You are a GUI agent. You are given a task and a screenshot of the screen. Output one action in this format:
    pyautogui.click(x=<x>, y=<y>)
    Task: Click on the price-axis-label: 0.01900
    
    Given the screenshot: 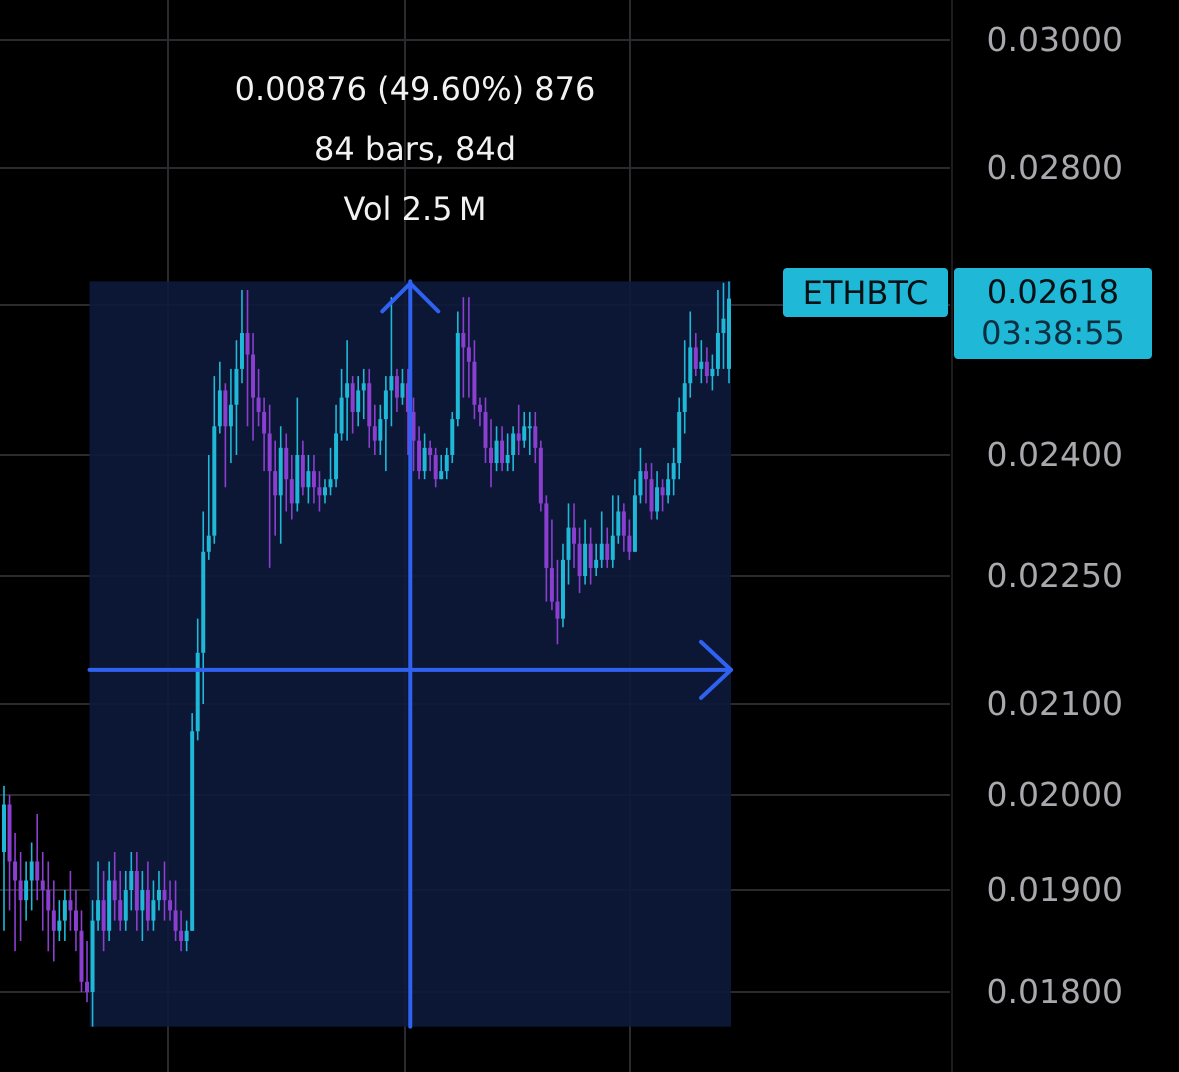 What is the action you would take?
    pyautogui.click(x=1054, y=889)
    